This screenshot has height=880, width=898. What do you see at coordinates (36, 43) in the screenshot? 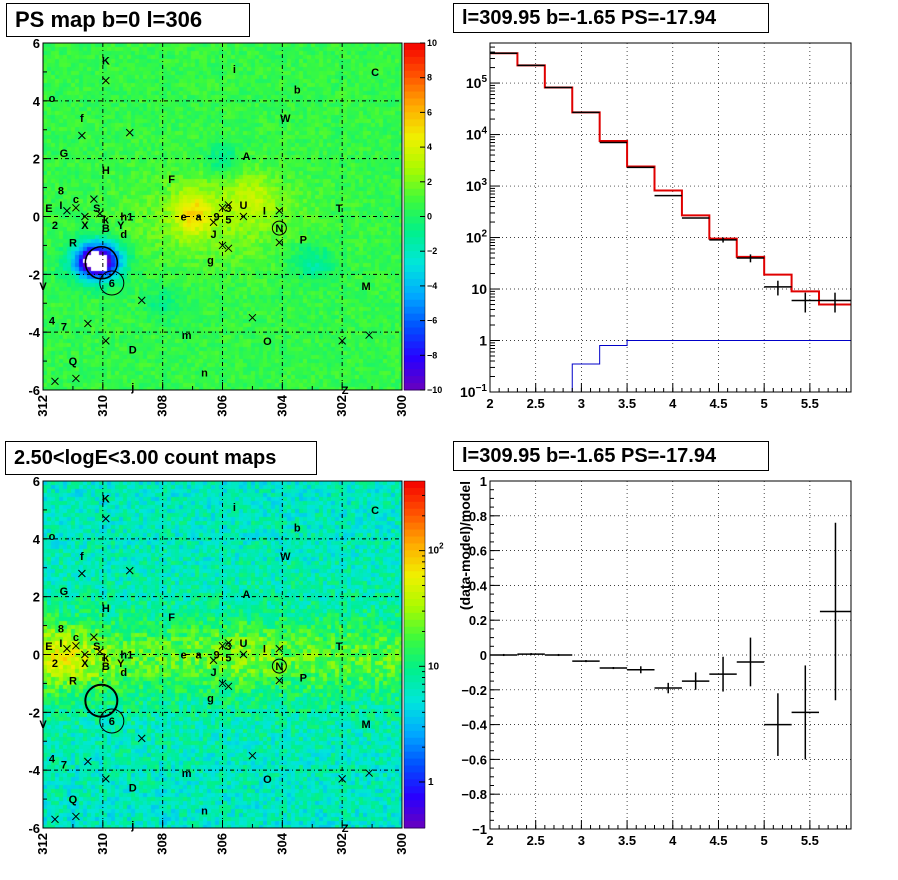
I see `y-tick-label: 6` at bounding box center [36, 43].